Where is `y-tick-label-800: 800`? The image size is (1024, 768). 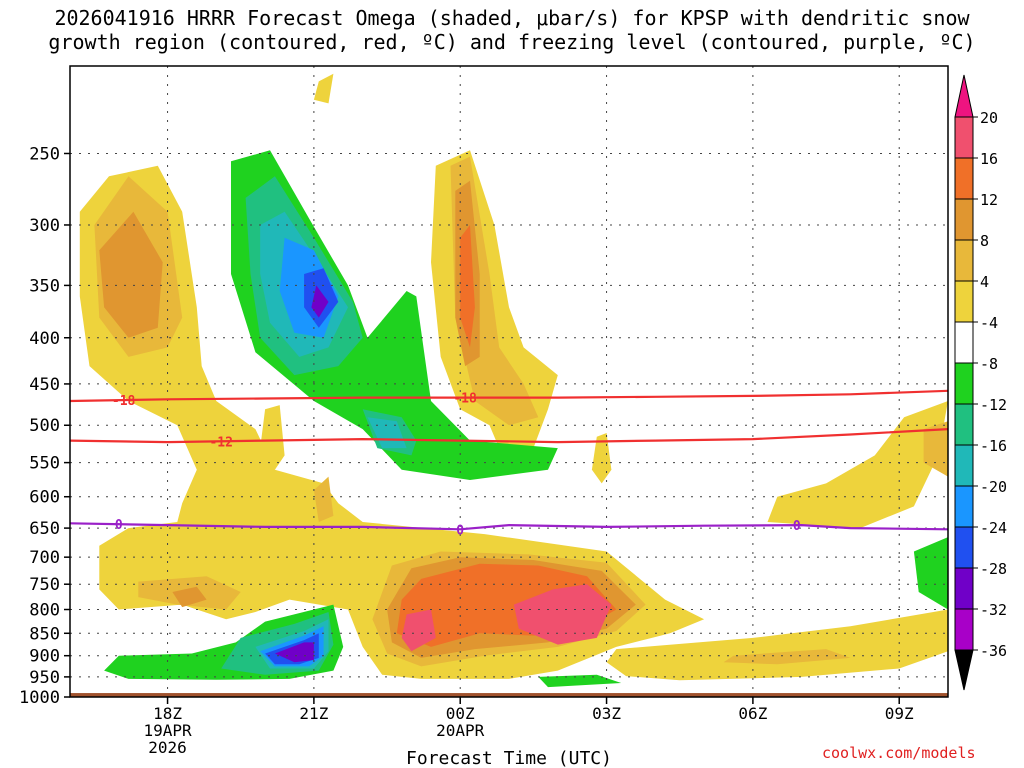 y-tick-label-800: 800 is located at coordinates (44, 611).